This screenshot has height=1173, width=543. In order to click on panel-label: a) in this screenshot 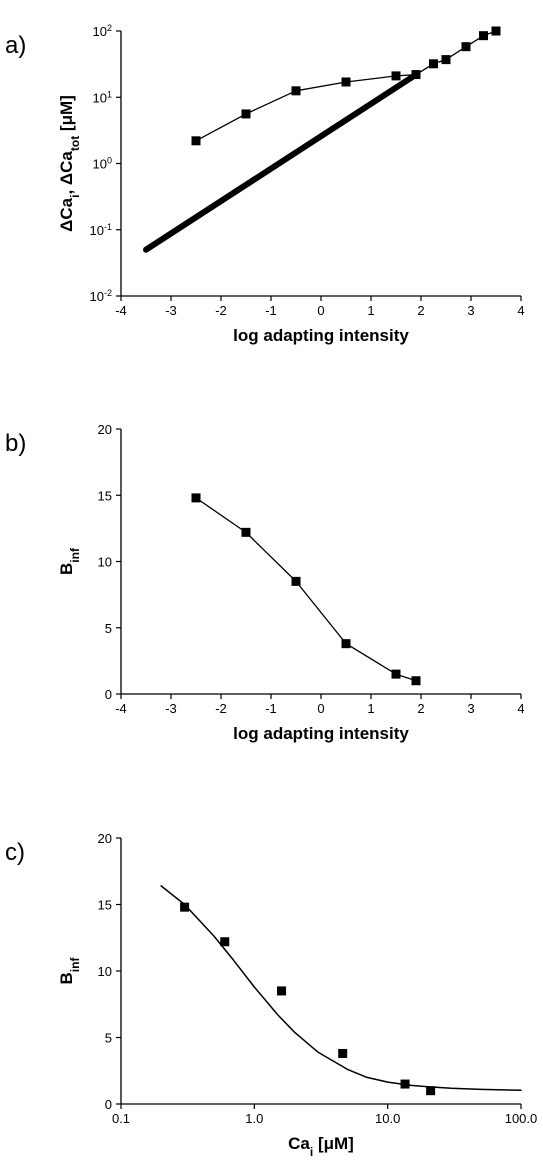, I will do `click(15, 45)`.